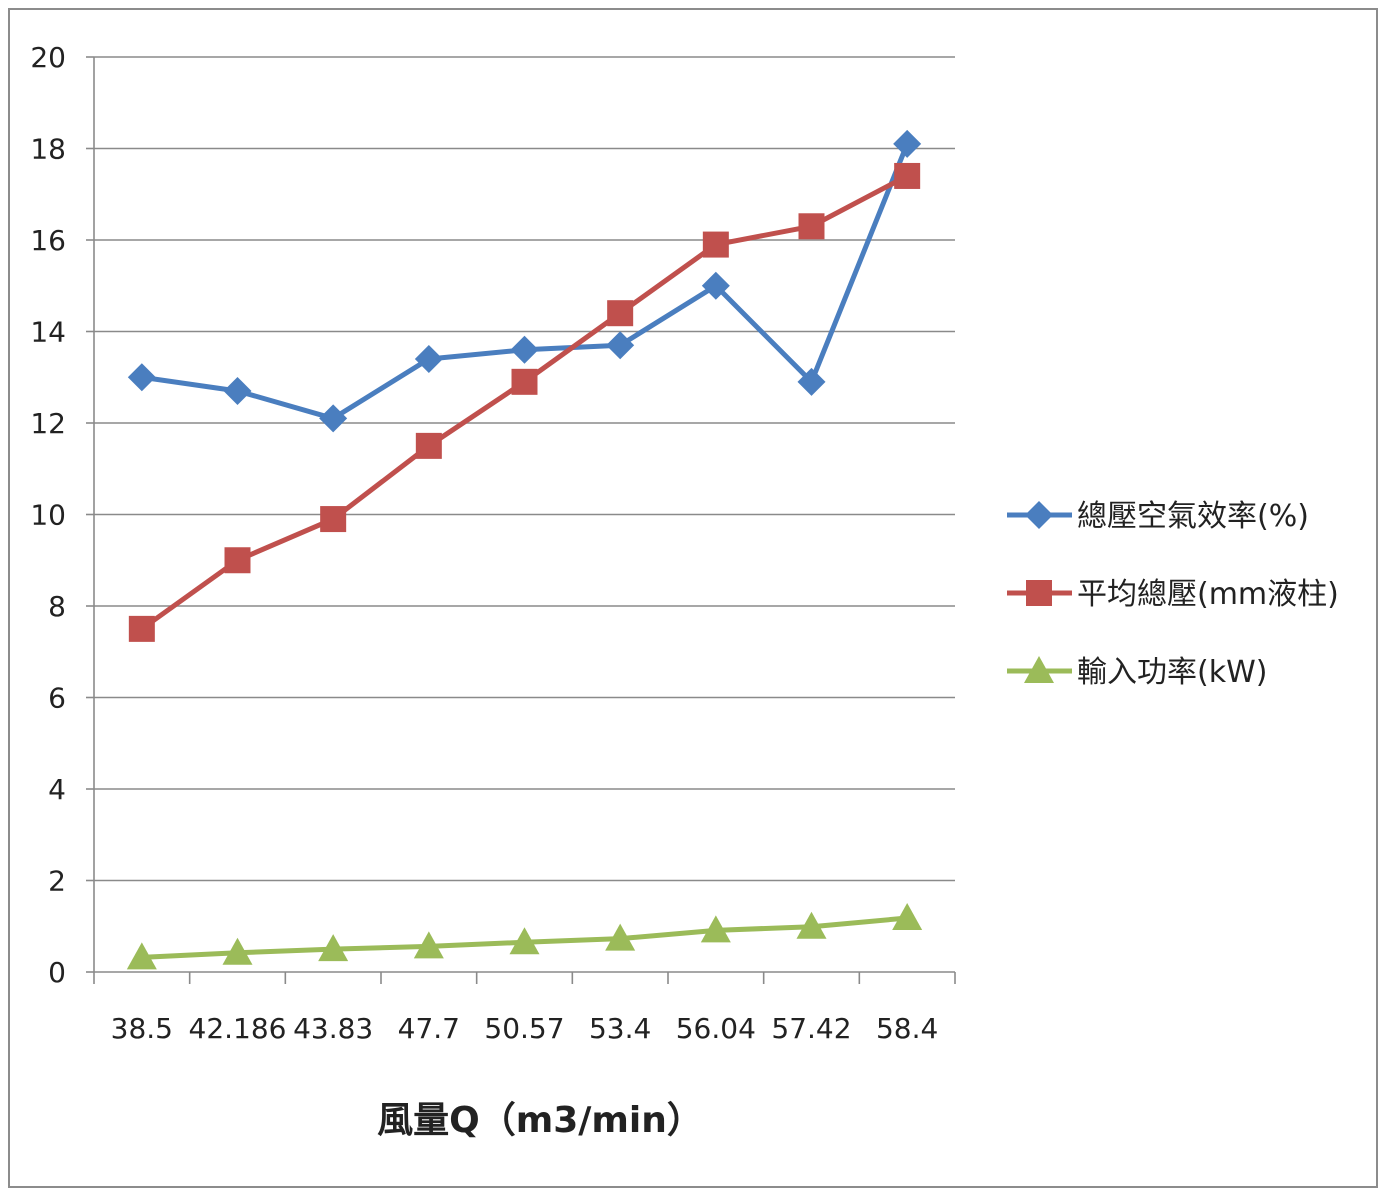  What do you see at coordinates (1208, 594) in the screenshot?
I see `legend-label: 平均總壓(mm液柱)` at bounding box center [1208, 594].